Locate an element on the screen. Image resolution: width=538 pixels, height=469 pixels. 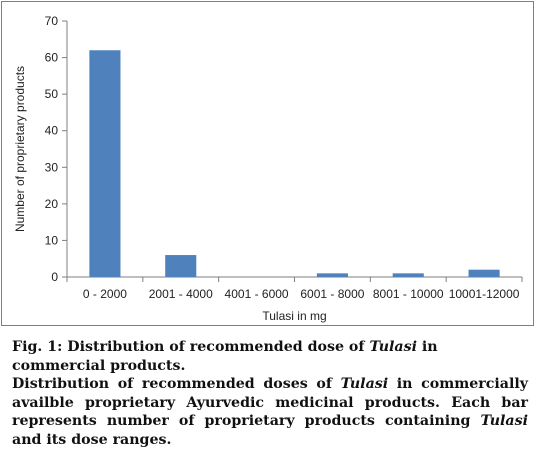
y-tick-label: 50 is located at coordinates (52, 94).